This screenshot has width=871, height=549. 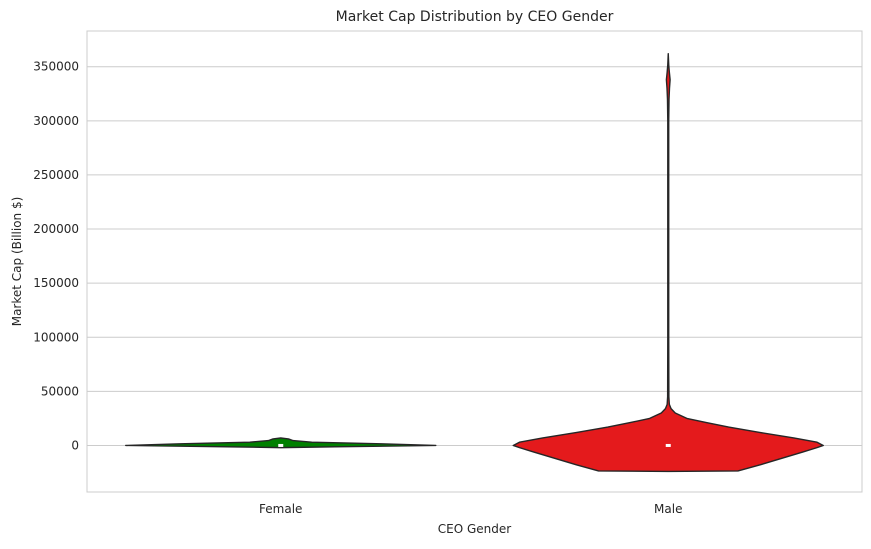 I want to click on x-tick-label: Female, so click(x=280, y=509).